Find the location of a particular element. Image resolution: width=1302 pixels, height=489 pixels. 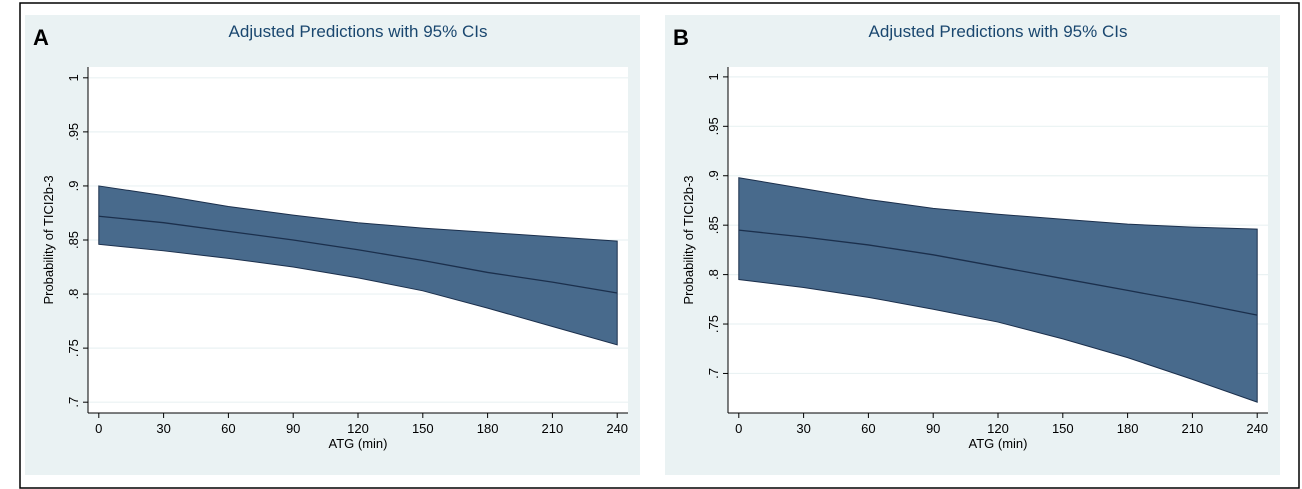

confidence-band is located at coordinates (358, 265).